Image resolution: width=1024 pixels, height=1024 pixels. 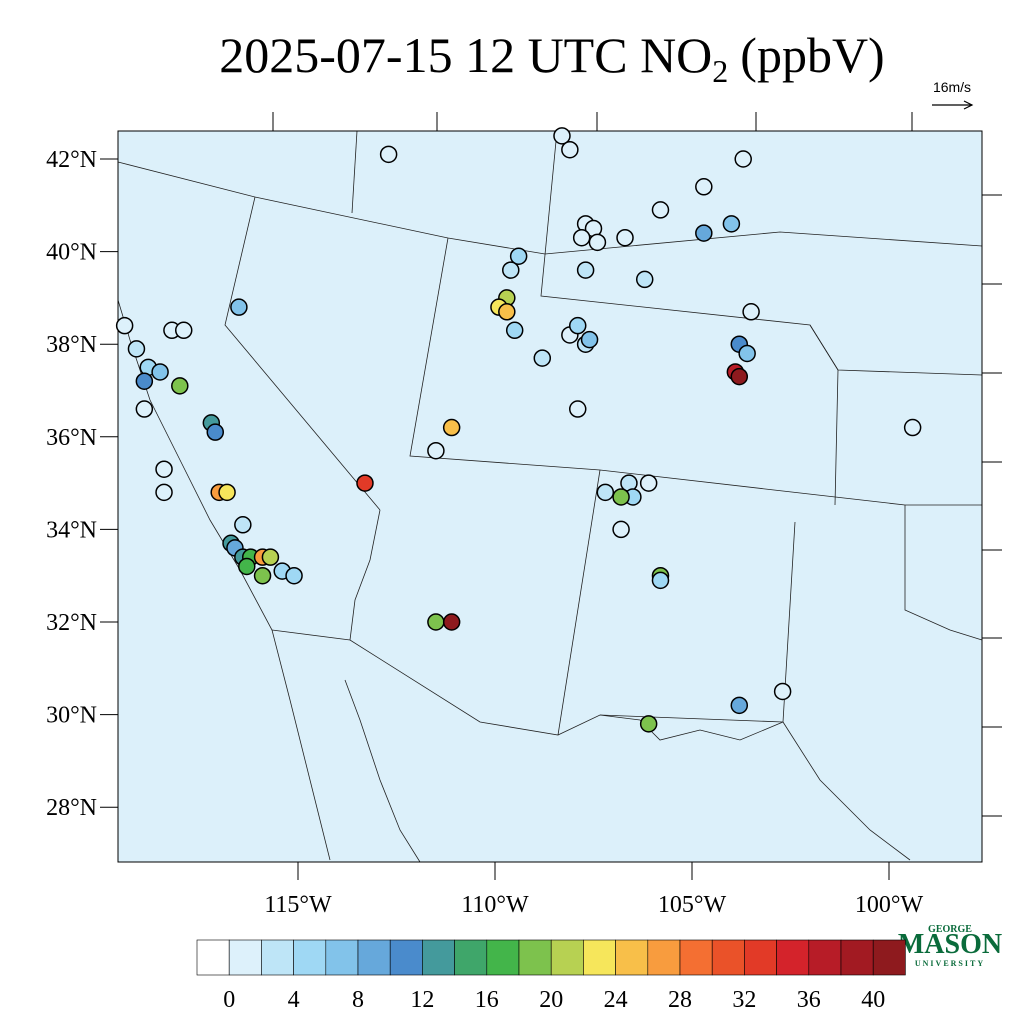 I want to click on colorbar-label: 12, so click(x=422, y=1000).